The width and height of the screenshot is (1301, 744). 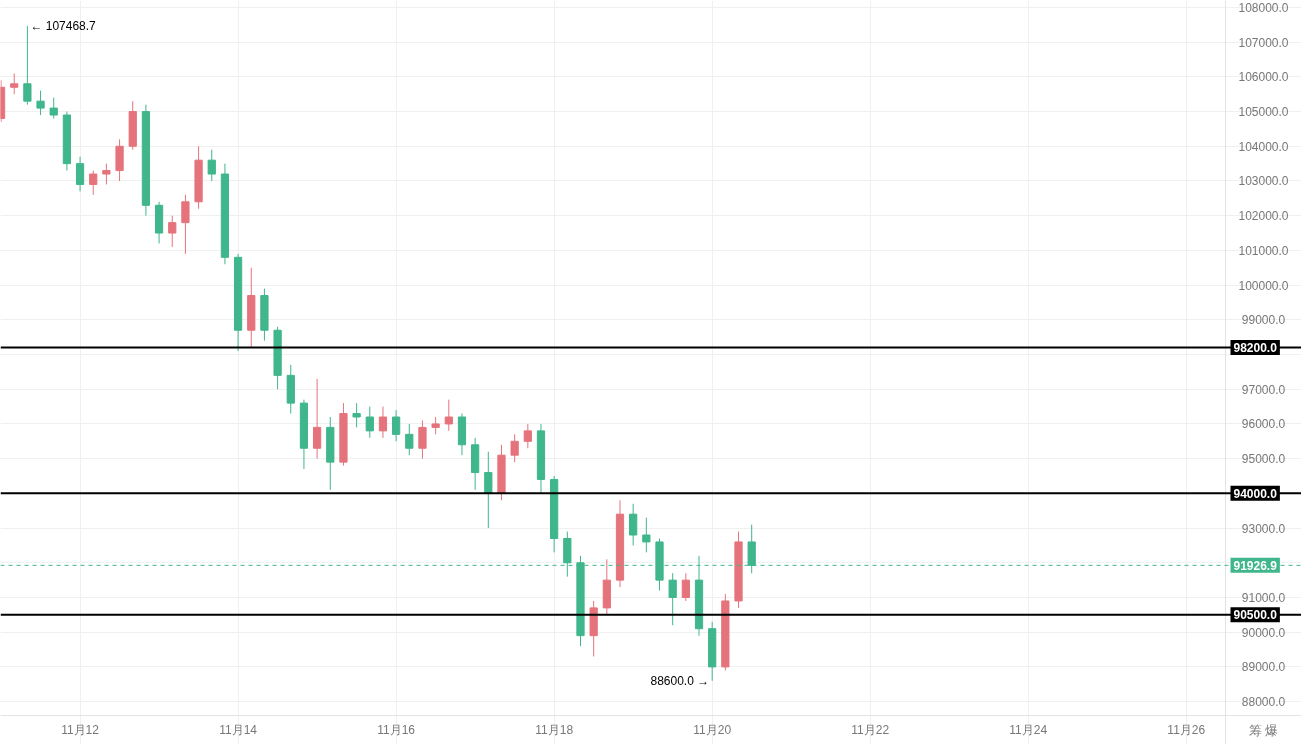 What do you see at coordinates (1255, 493) in the screenshot?
I see `ref-line-label: 94000.0` at bounding box center [1255, 493].